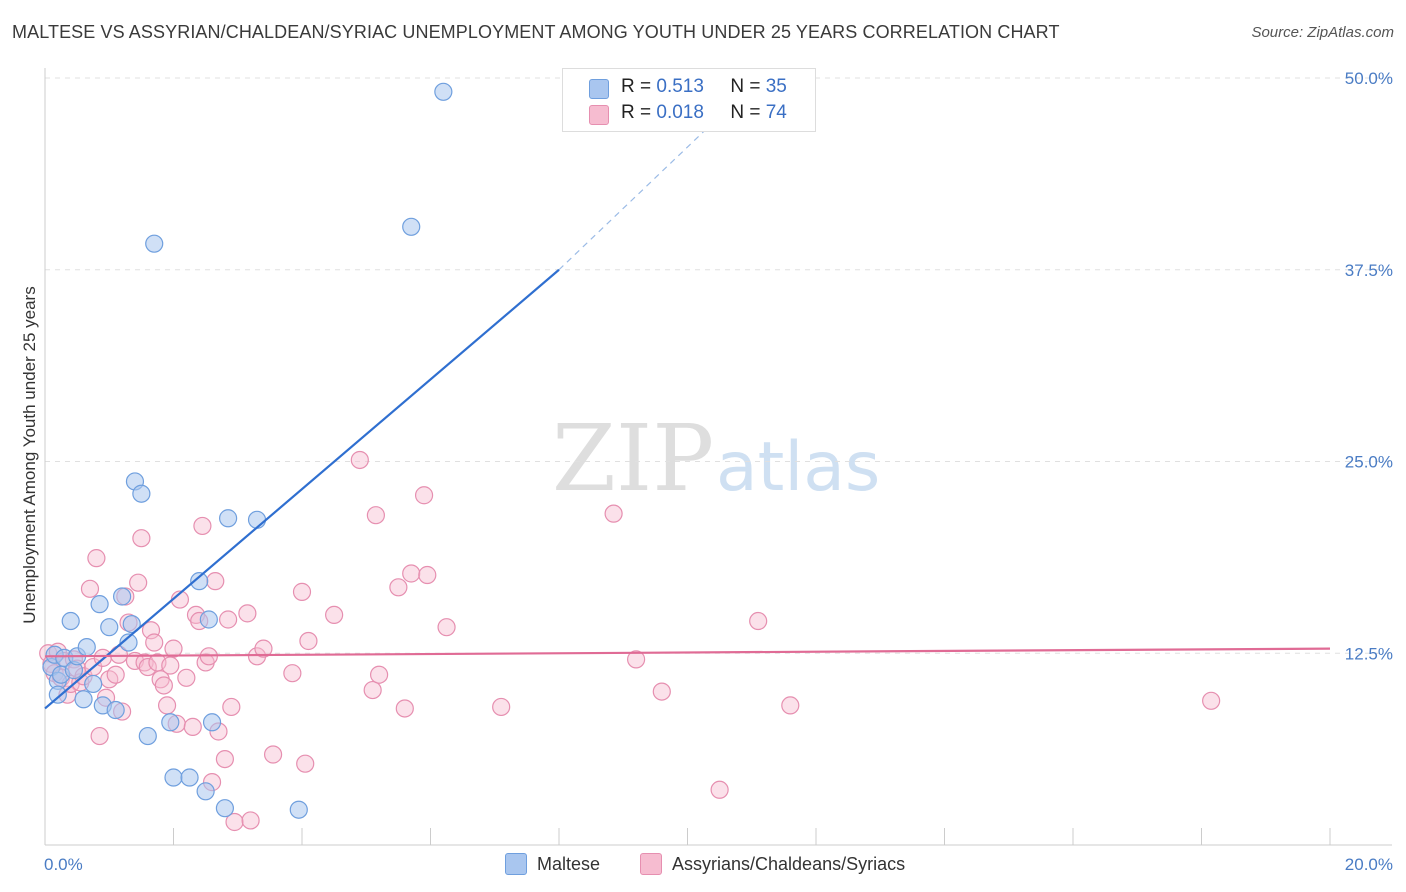  I want to click on y-tick-label: 12.5%, so click(1369, 653).